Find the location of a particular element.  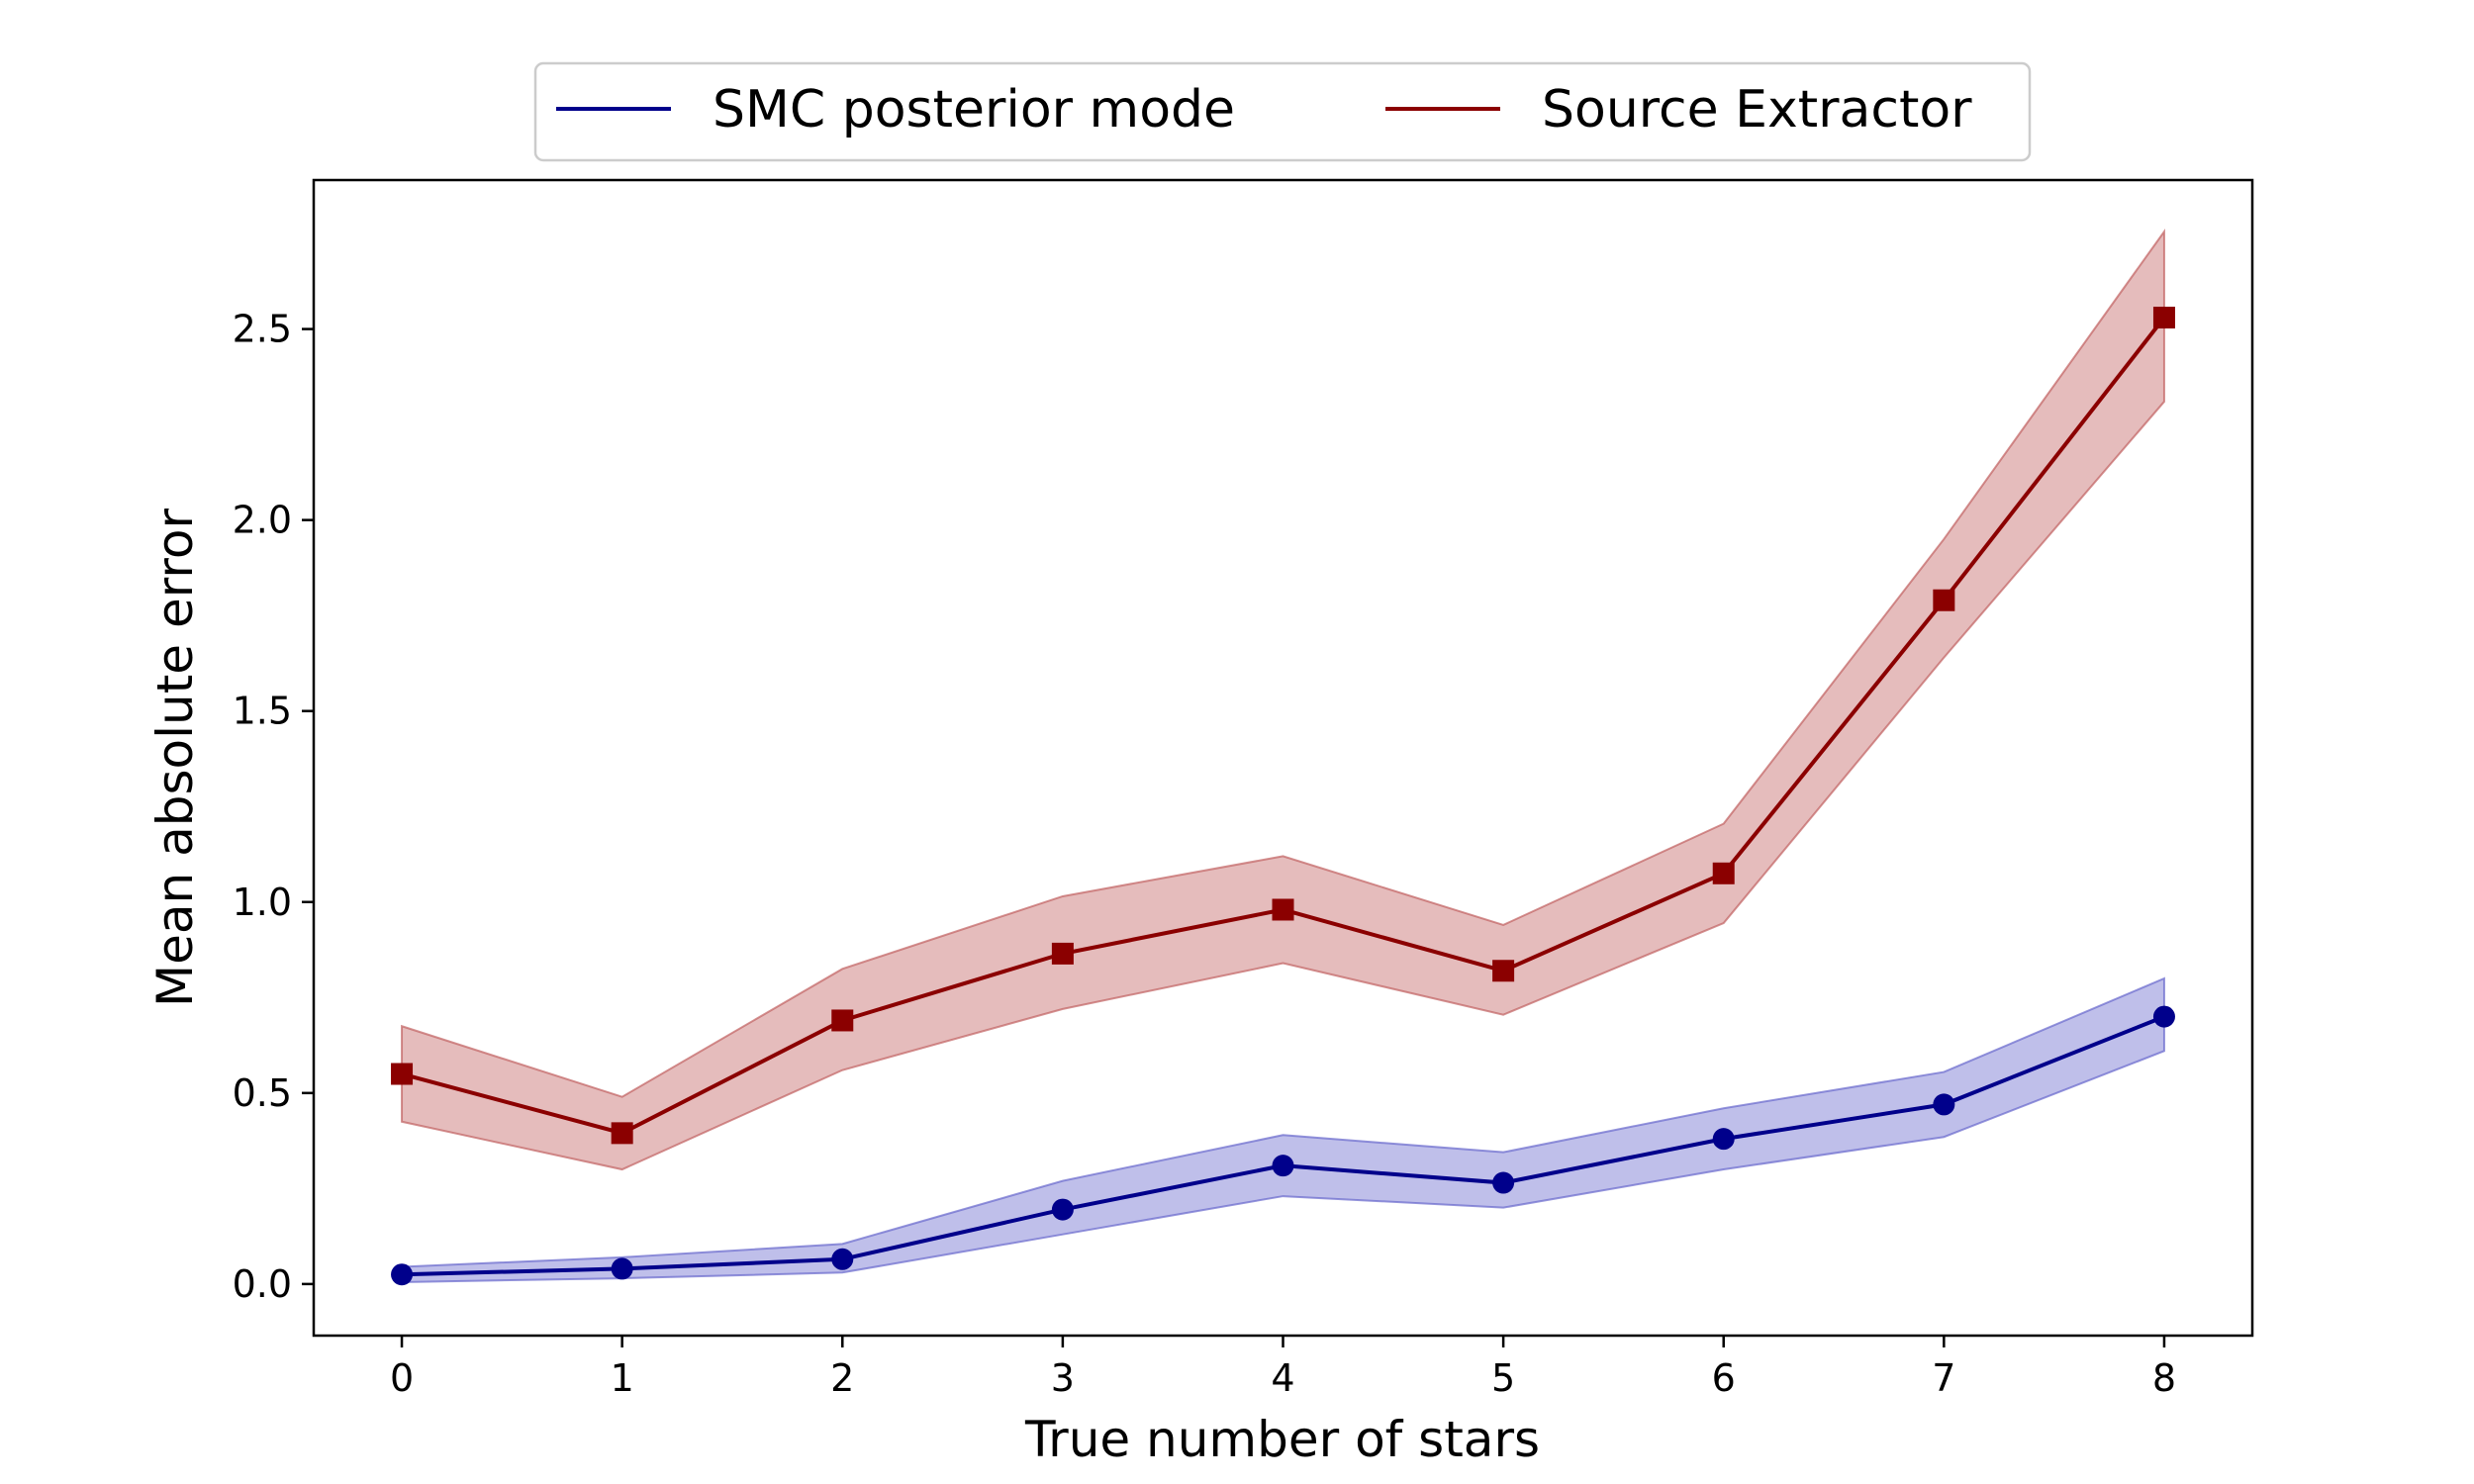

y-tick-label: 2.5 is located at coordinates (263, 329).